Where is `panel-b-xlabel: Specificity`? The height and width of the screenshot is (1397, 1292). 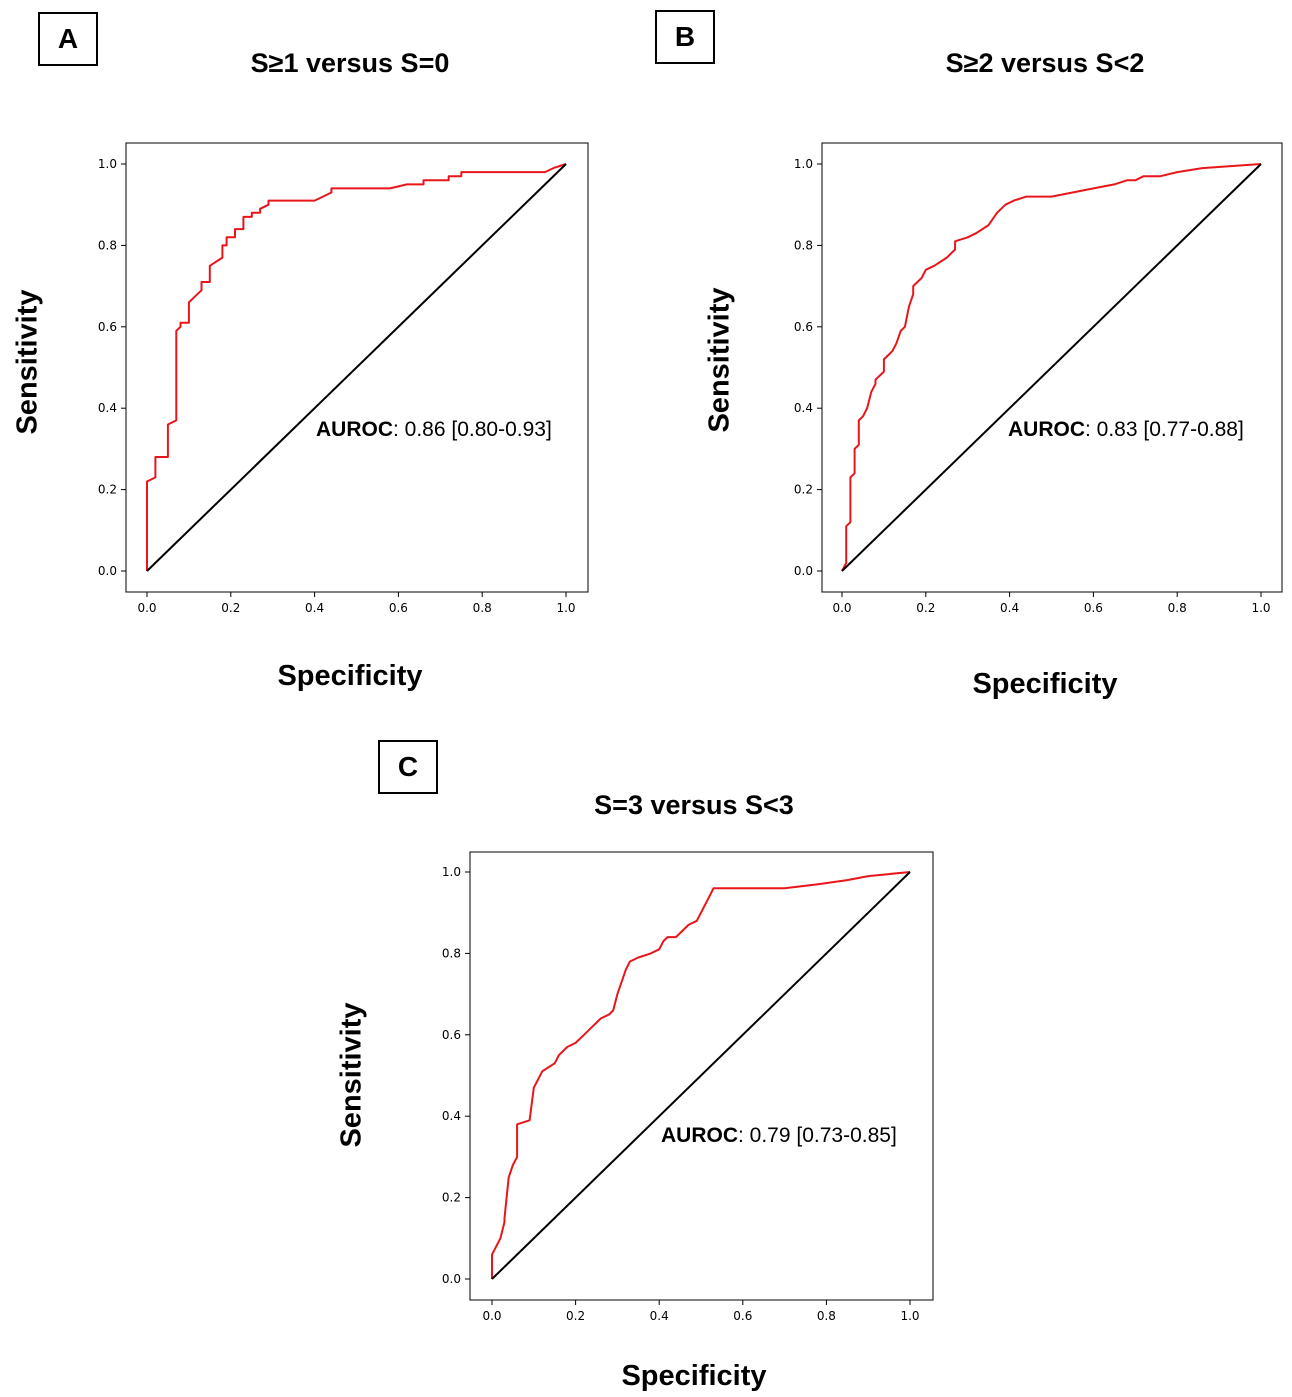 panel-b-xlabel: Specificity is located at coordinates (1045, 684).